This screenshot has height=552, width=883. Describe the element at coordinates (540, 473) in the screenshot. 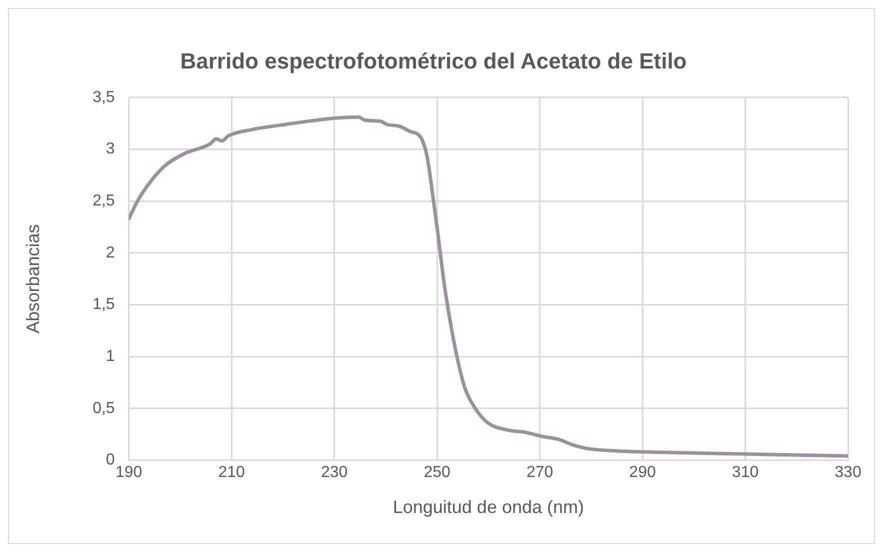

I see `x-tick-label: 270` at that location.